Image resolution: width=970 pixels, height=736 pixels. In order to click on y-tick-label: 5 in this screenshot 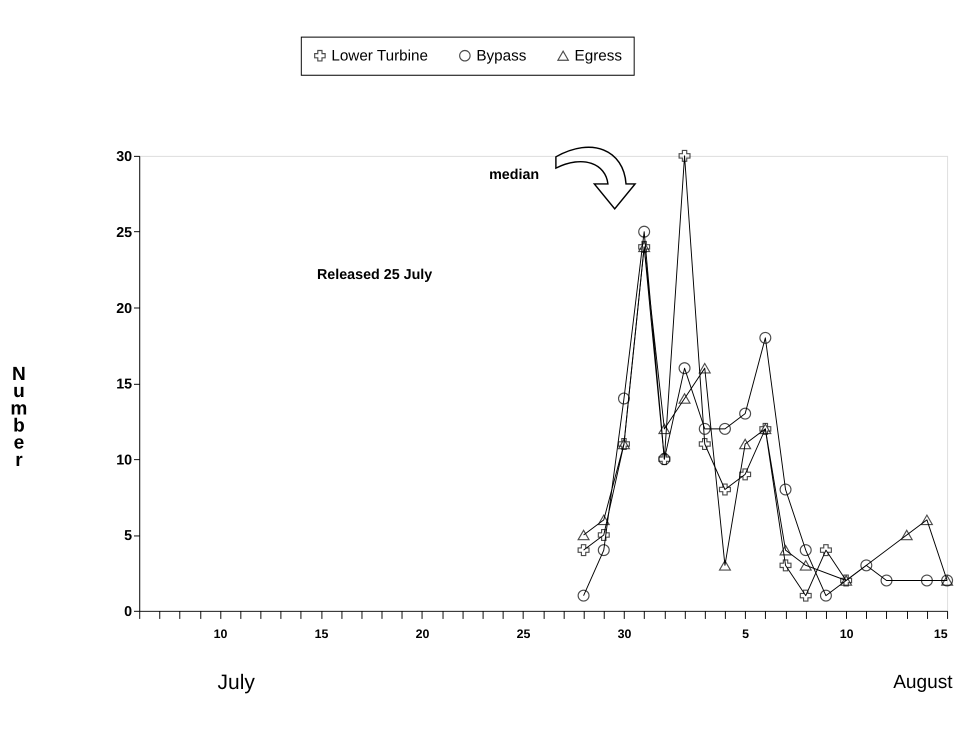, I will do `click(128, 536)`.